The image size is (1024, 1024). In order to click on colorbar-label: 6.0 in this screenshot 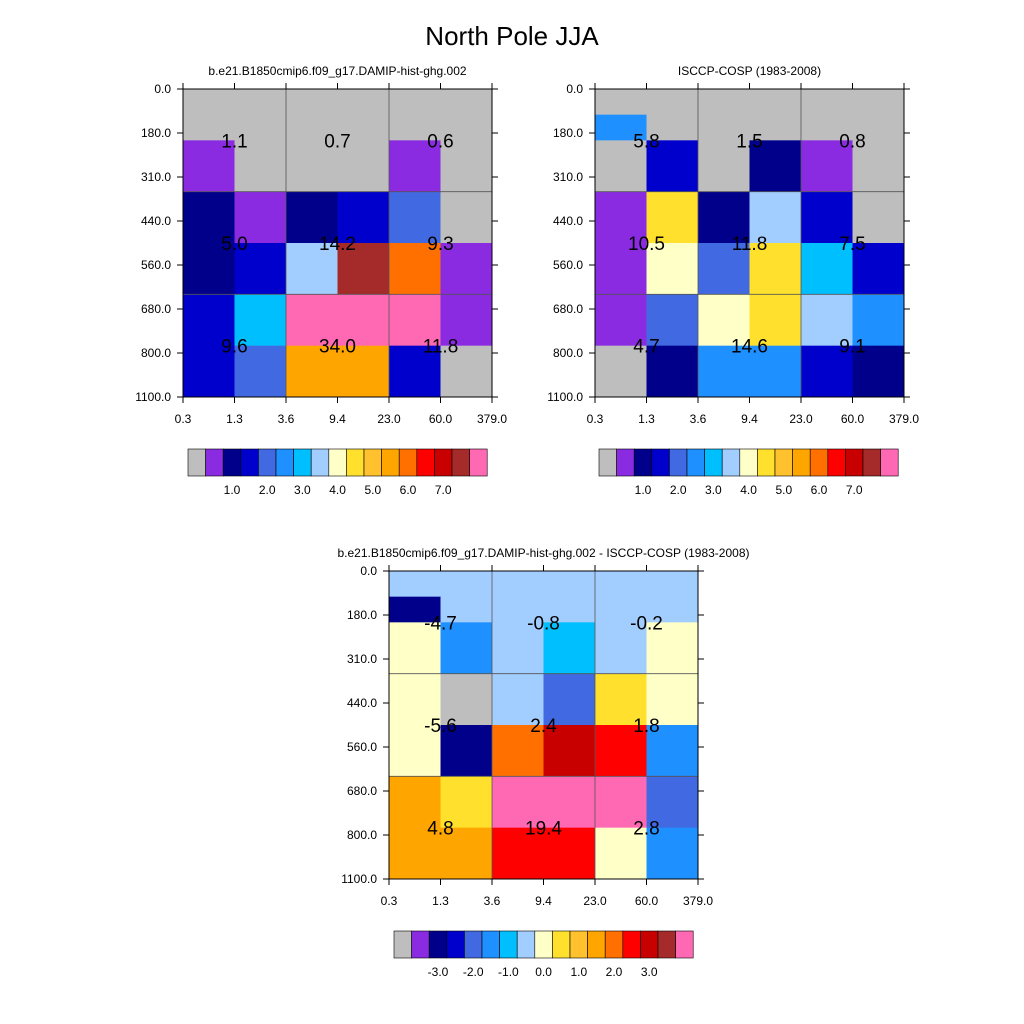, I will do `click(408, 490)`.